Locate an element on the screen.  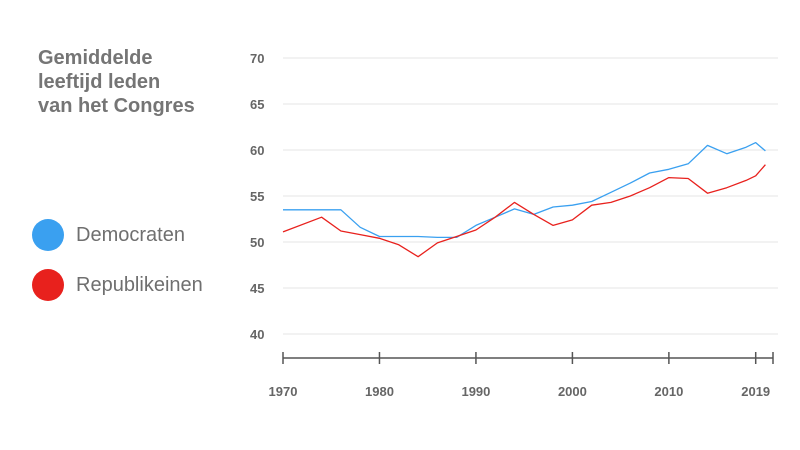
y-tick-label-55: 55 is located at coordinates (257, 196).